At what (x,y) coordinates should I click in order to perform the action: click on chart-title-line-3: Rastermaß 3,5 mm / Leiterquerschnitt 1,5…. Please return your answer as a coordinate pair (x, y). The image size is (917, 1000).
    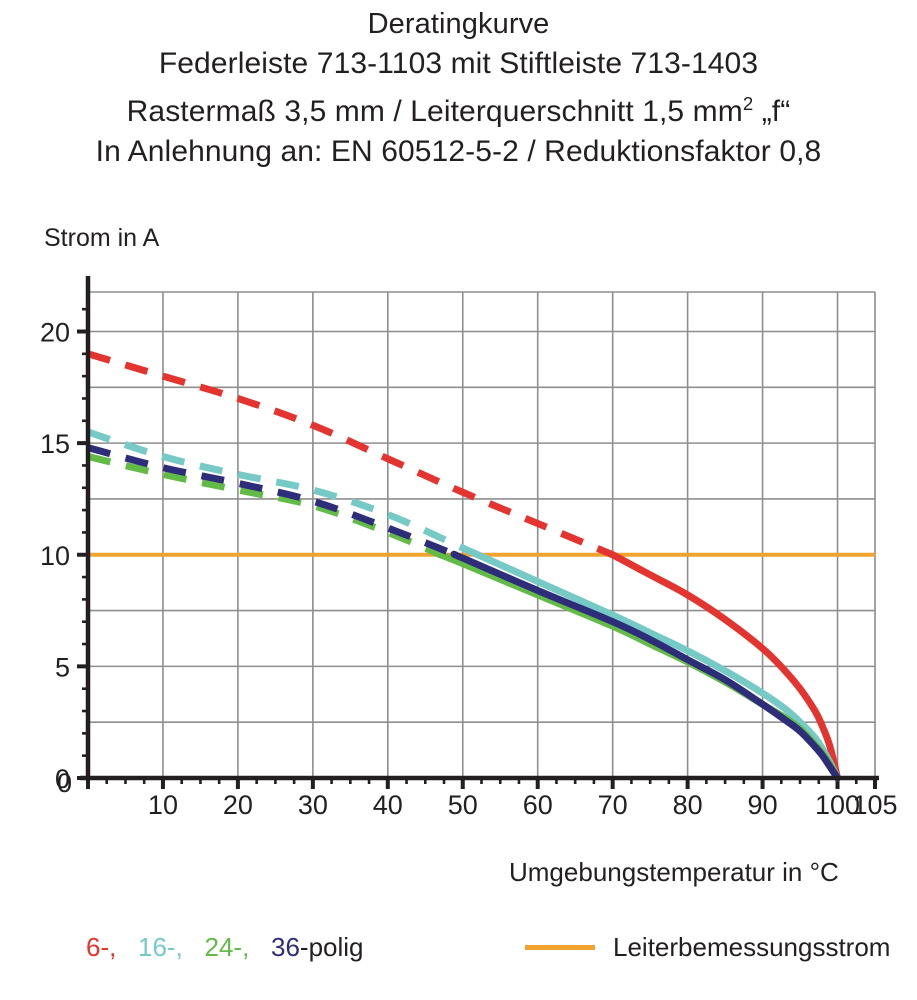
    Looking at the image, I should click on (458, 108).